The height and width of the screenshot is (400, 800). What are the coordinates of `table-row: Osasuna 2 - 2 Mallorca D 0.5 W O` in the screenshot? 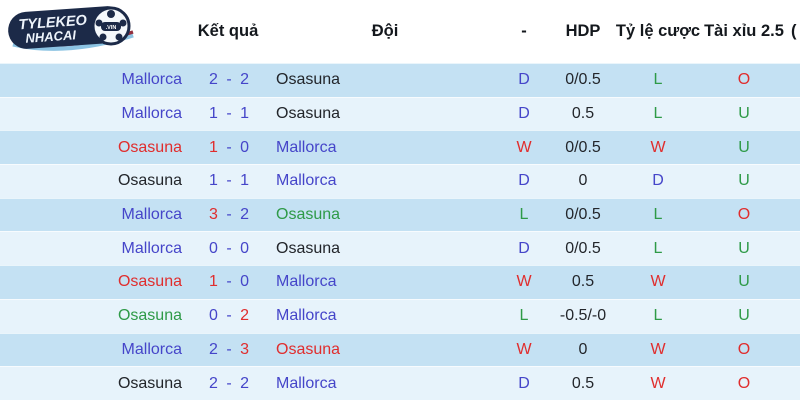 It's located at (400, 383).